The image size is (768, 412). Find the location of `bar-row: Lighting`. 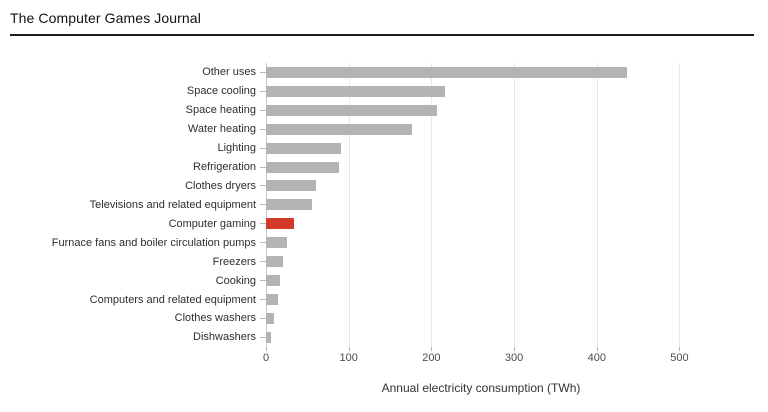

bar-row: Lighting is located at coordinates (358, 148).